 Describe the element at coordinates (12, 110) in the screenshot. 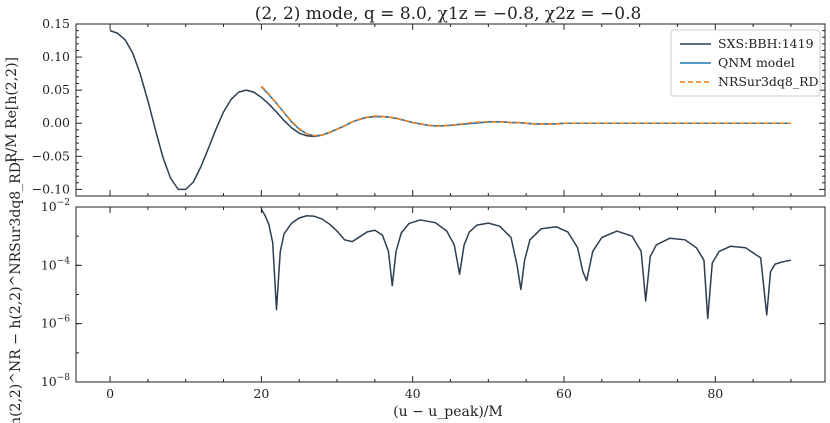

I see `top-y-axis-label: R/M Re[h(2,2)]` at that location.